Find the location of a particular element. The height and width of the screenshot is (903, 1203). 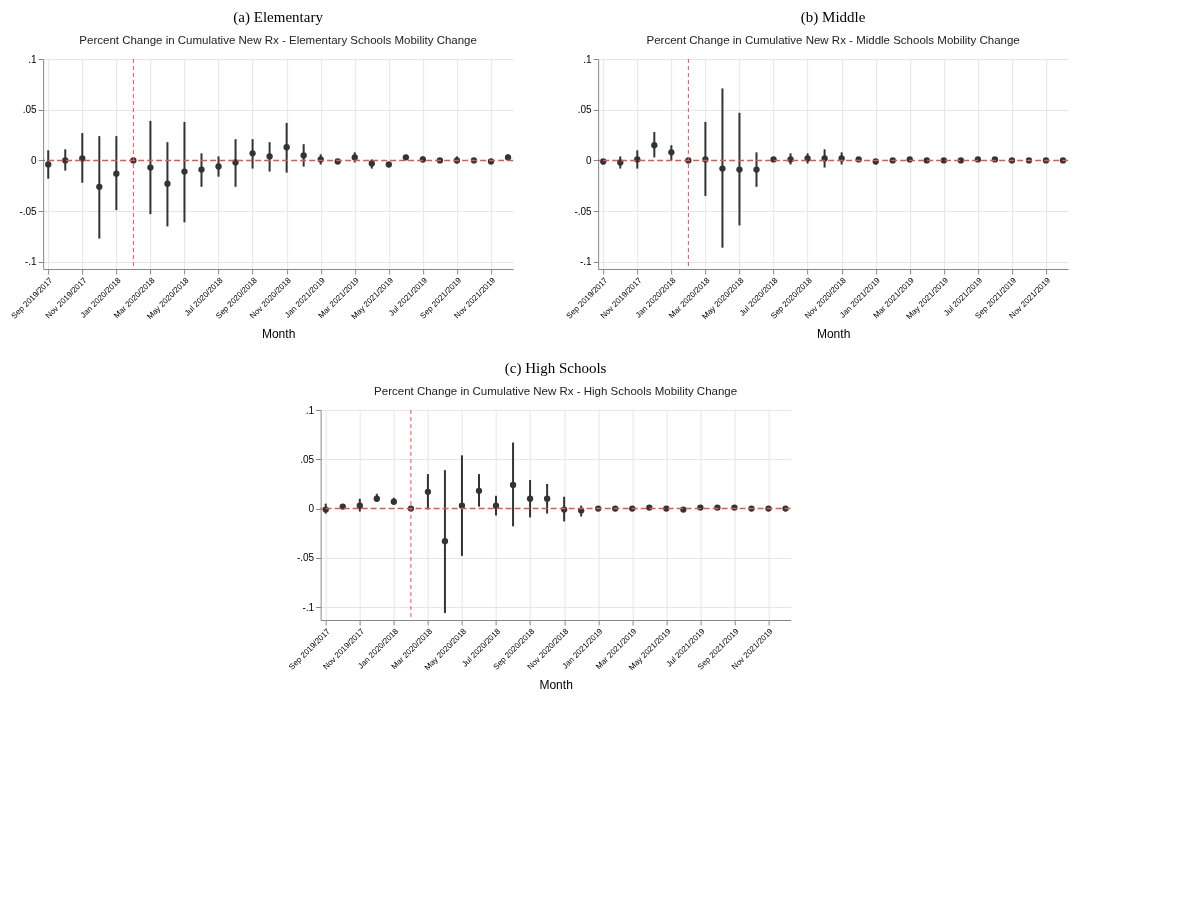

chart-subtitle: Percent Change in Cumulative New Rx - Elementary Schools Mobility Change is located at coordinates (278, 39).